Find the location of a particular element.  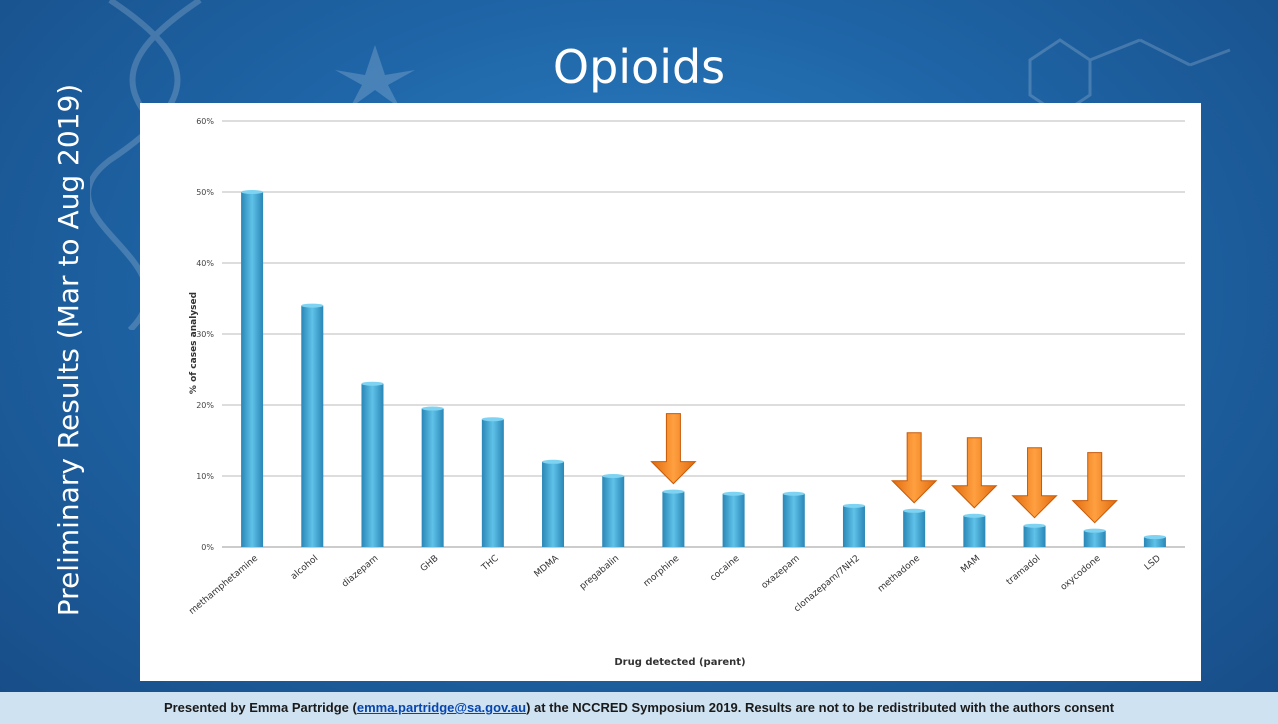

x-tick-label: THC is located at coordinates (489, 564).